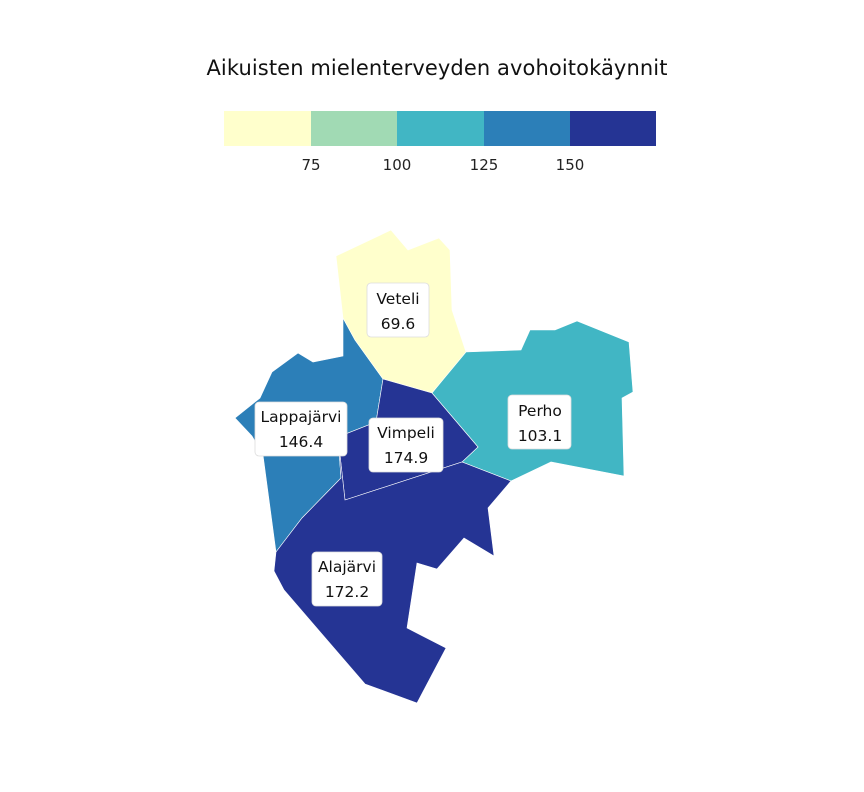  I want to click on legend: 75 100 125 150, so click(440, 142).